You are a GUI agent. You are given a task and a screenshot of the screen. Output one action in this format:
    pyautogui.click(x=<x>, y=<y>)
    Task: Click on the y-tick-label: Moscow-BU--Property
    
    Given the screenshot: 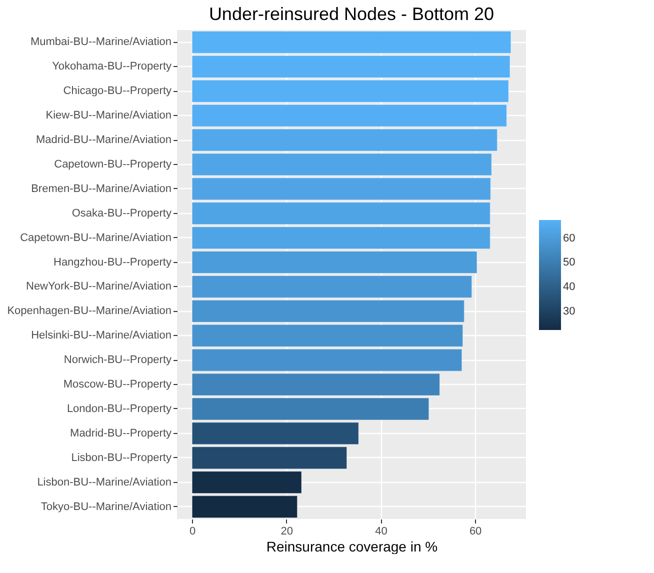 What is the action you would take?
    pyautogui.click(x=117, y=384)
    